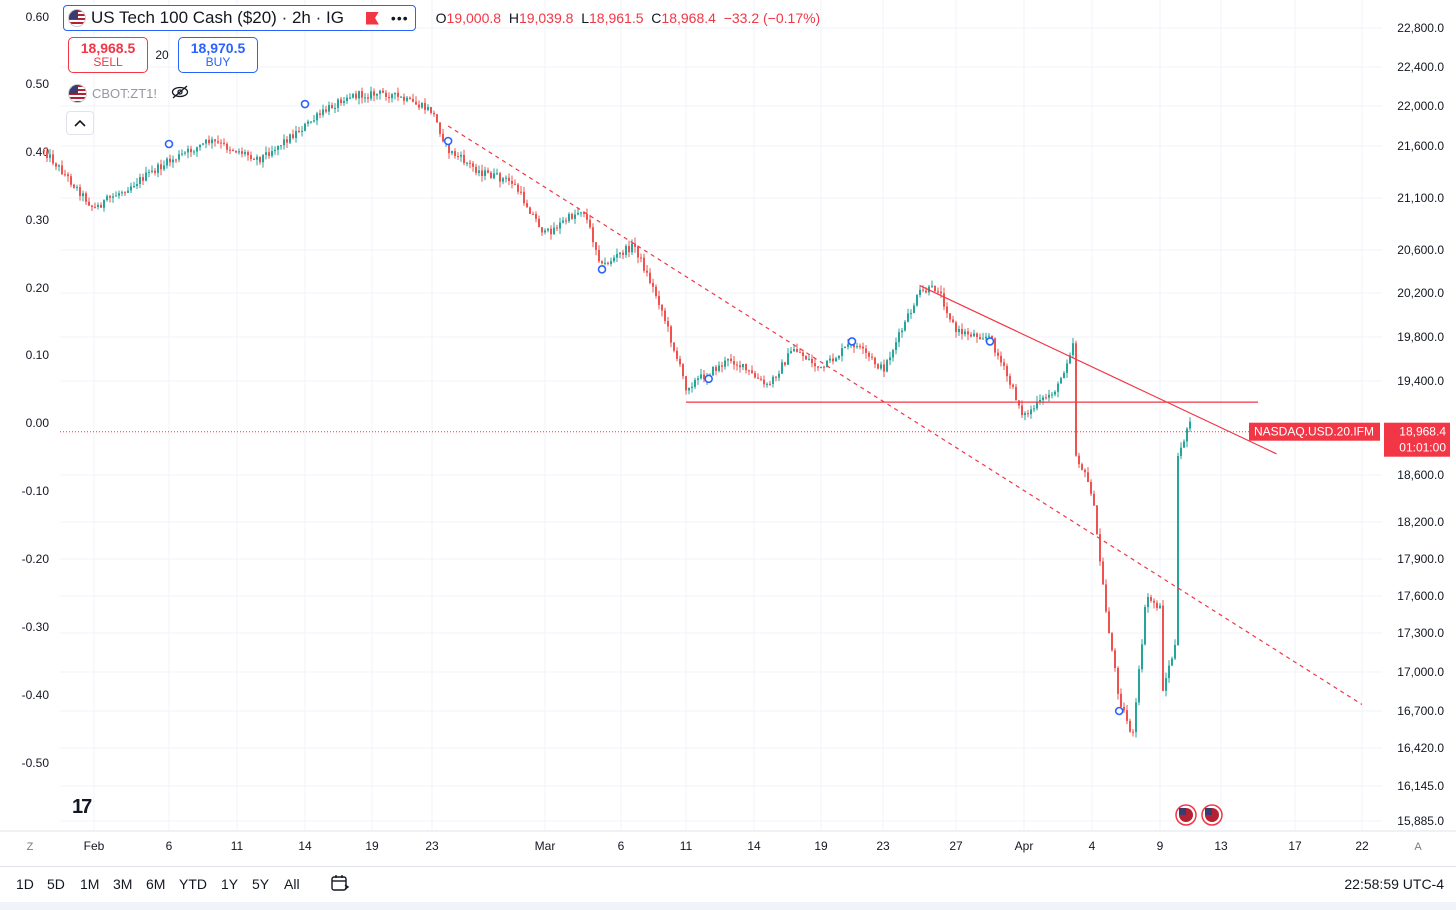 Image resolution: width=1456 pixels, height=910 pixels. Describe the element at coordinates (77, 93) in the screenshot. I see `us-flag-icon` at that location.